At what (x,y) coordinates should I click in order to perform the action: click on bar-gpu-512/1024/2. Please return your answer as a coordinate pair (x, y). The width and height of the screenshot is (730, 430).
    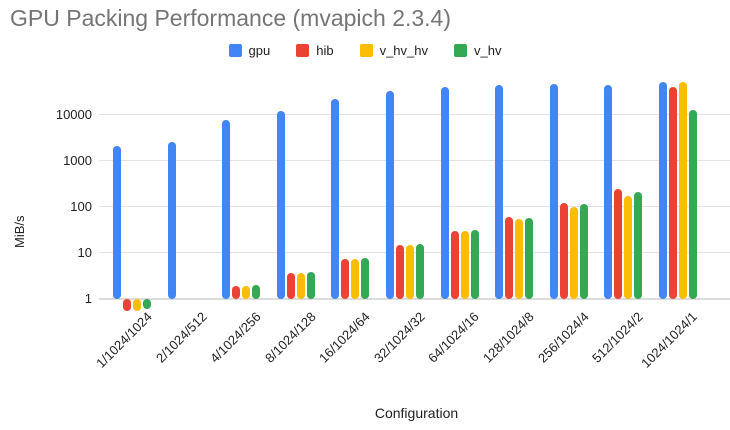
    Looking at the image, I should click on (608, 191).